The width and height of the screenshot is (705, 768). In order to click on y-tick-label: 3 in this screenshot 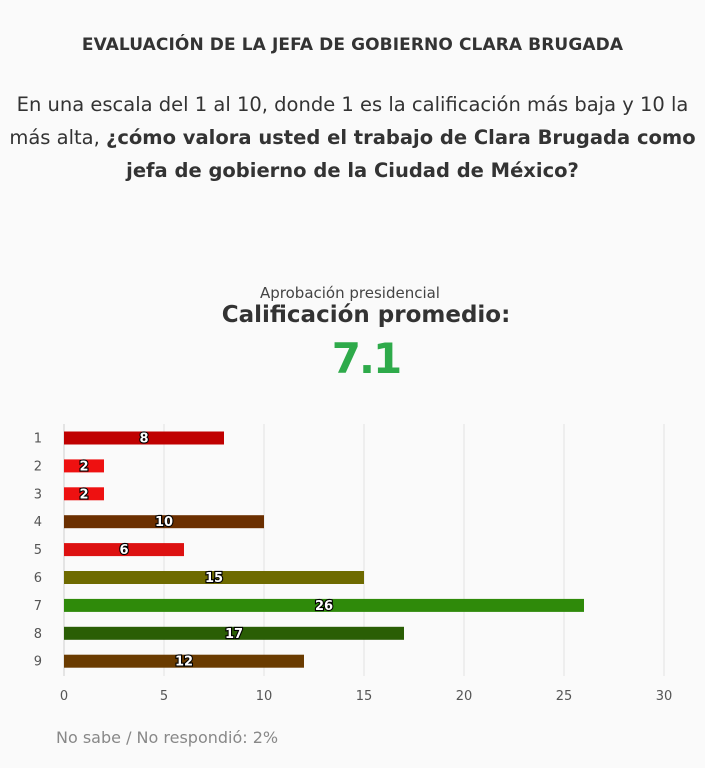, I will do `click(38, 494)`.